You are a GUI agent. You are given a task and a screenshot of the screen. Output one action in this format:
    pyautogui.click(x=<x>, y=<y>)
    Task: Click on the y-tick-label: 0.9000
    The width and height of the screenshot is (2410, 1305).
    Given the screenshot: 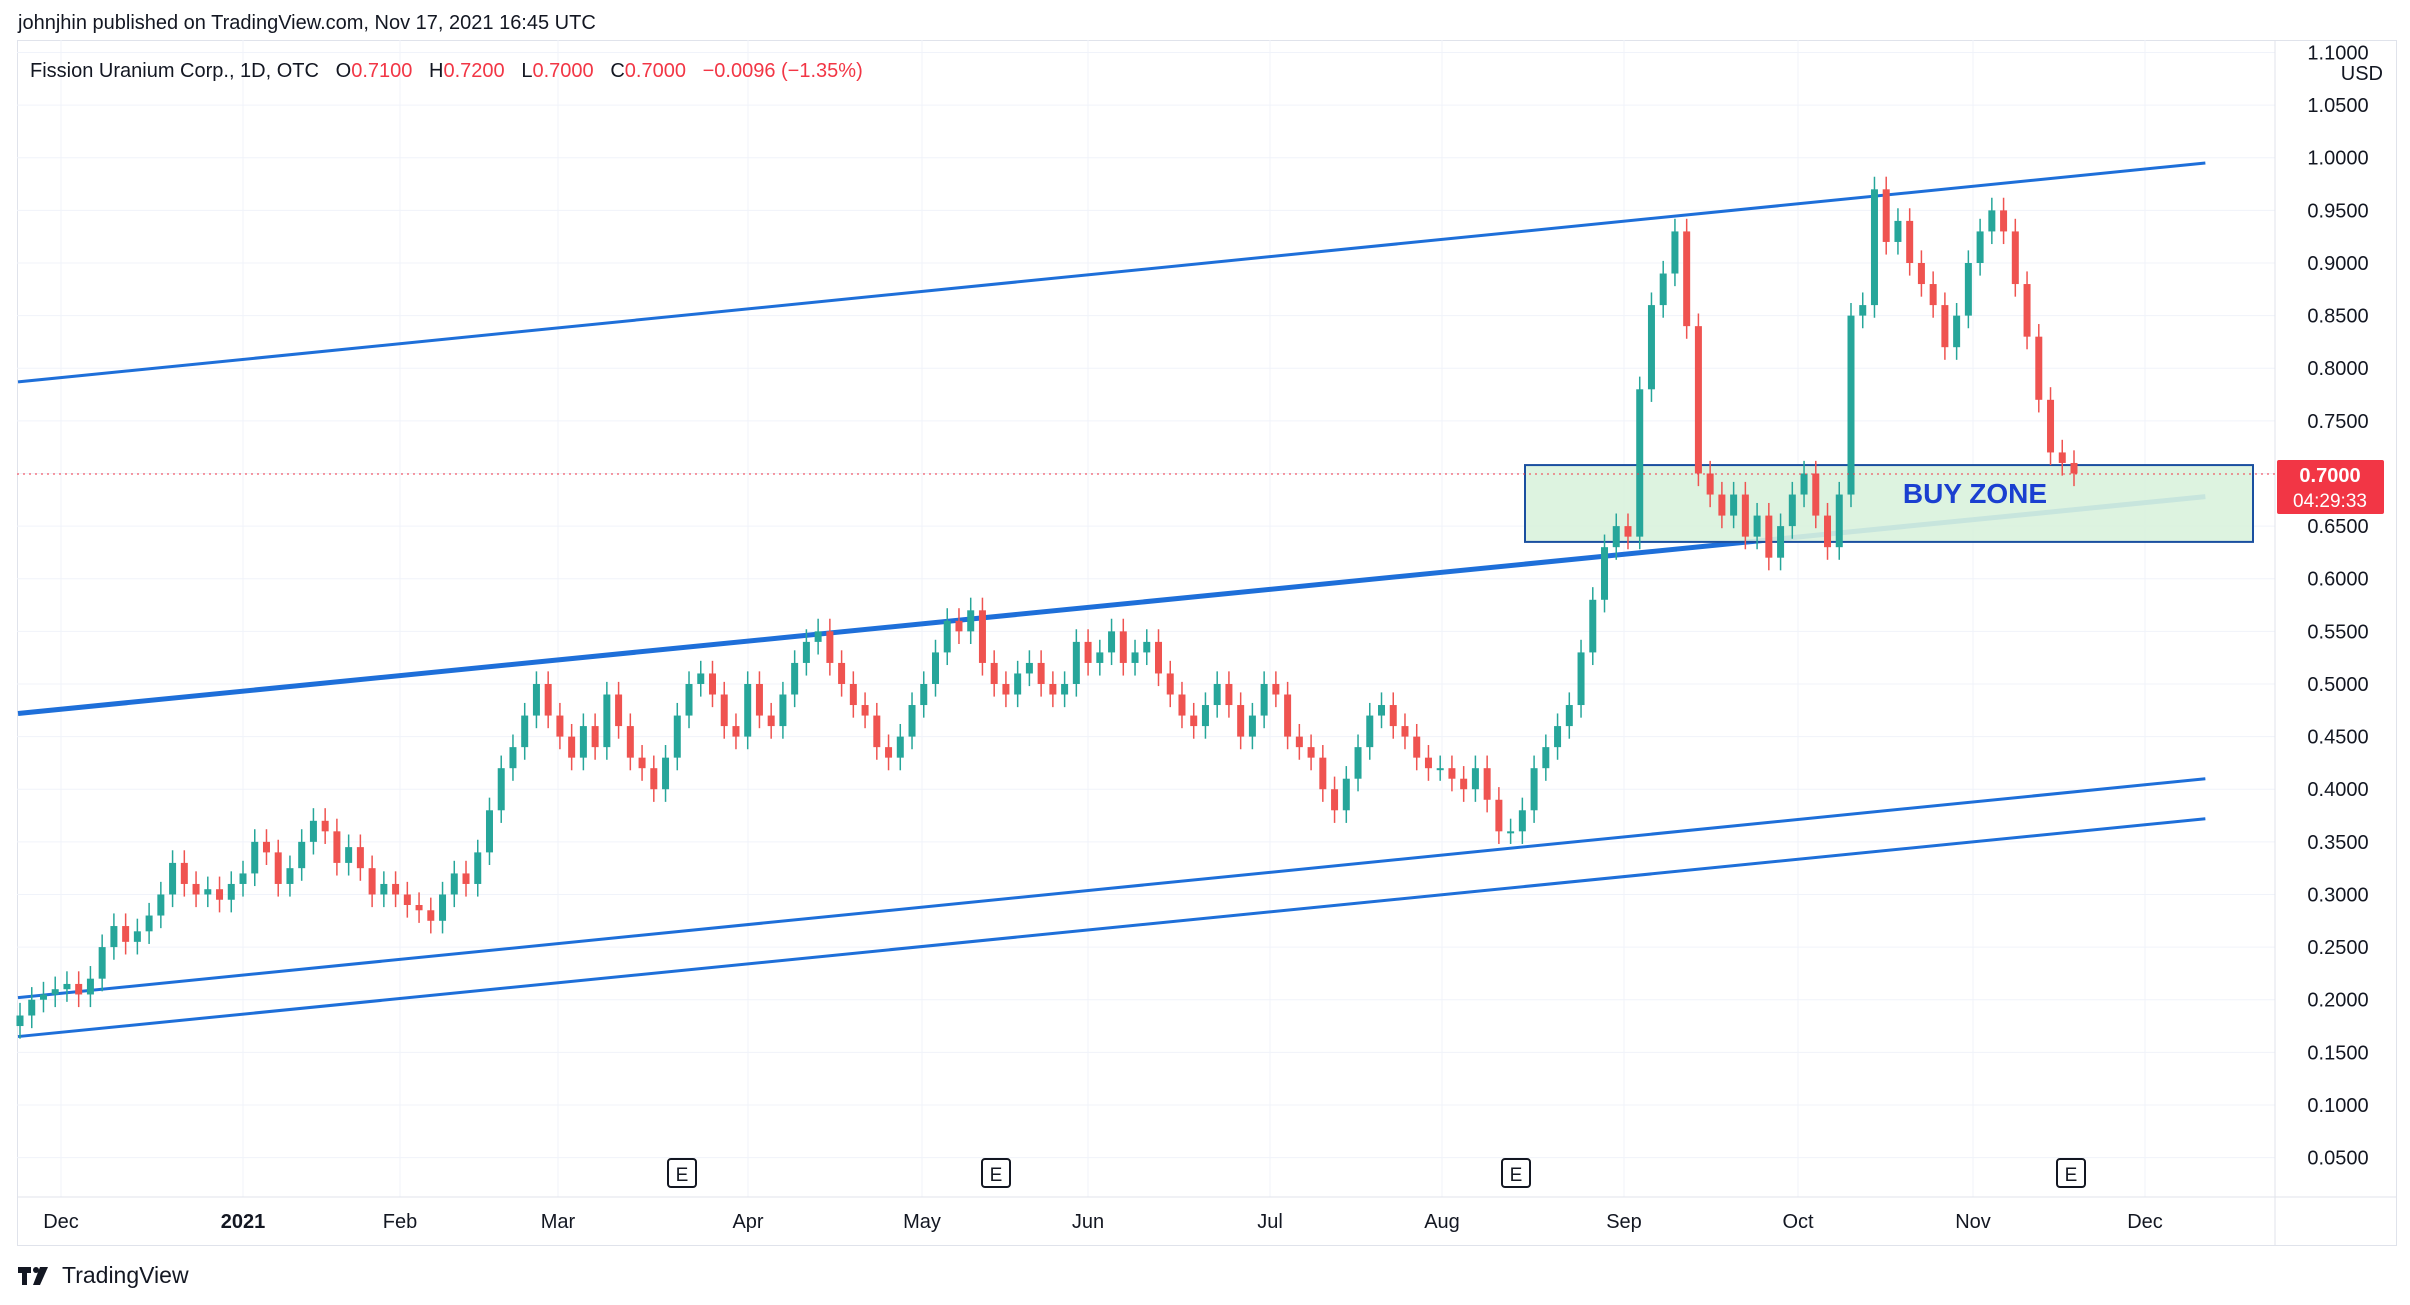 What is the action you would take?
    pyautogui.click(x=2337, y=264)
    